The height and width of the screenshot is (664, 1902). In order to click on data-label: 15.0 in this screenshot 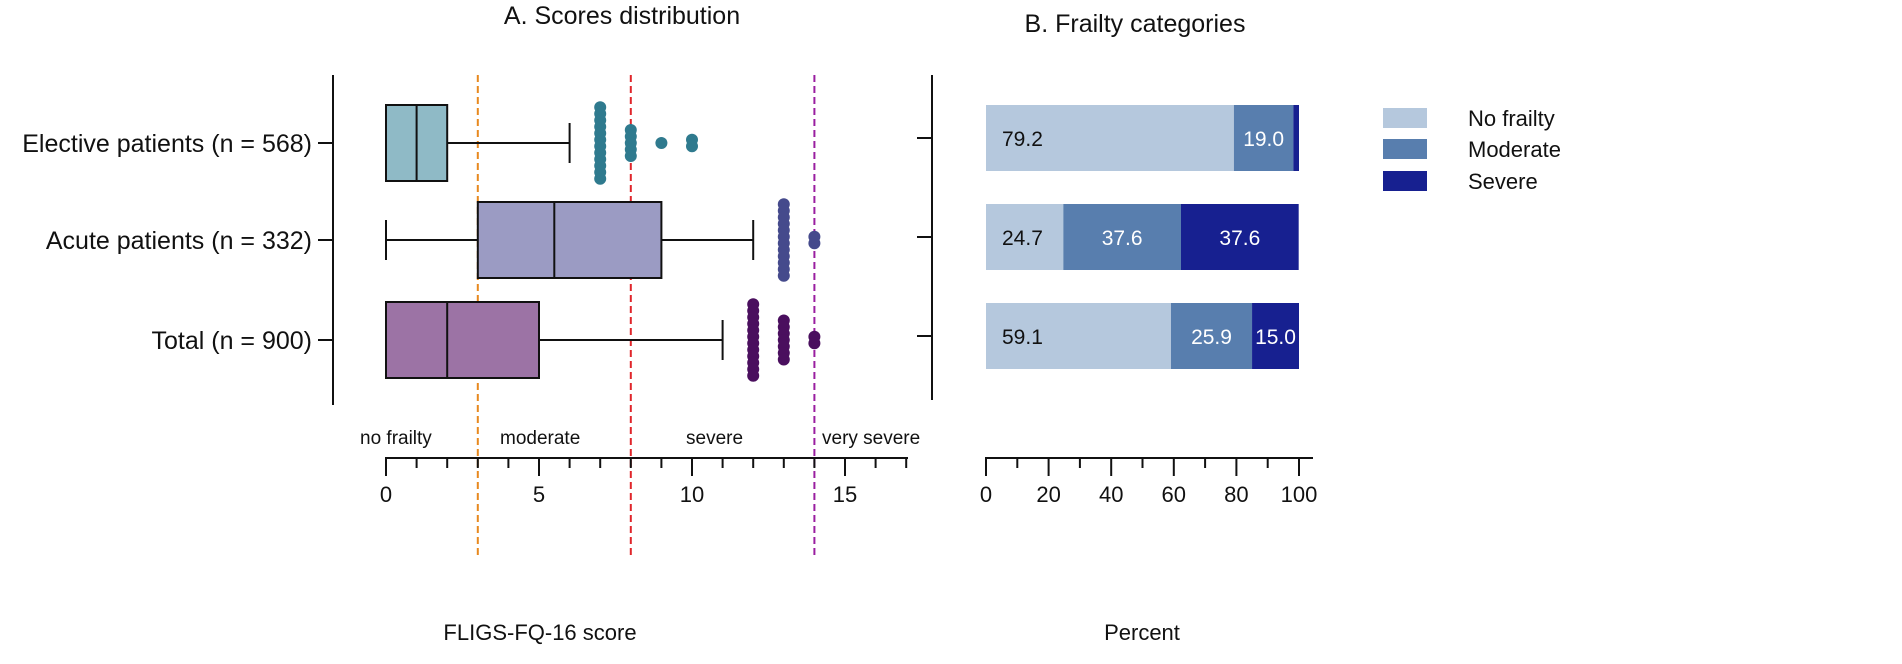, I will do `click(1275, 337)`.